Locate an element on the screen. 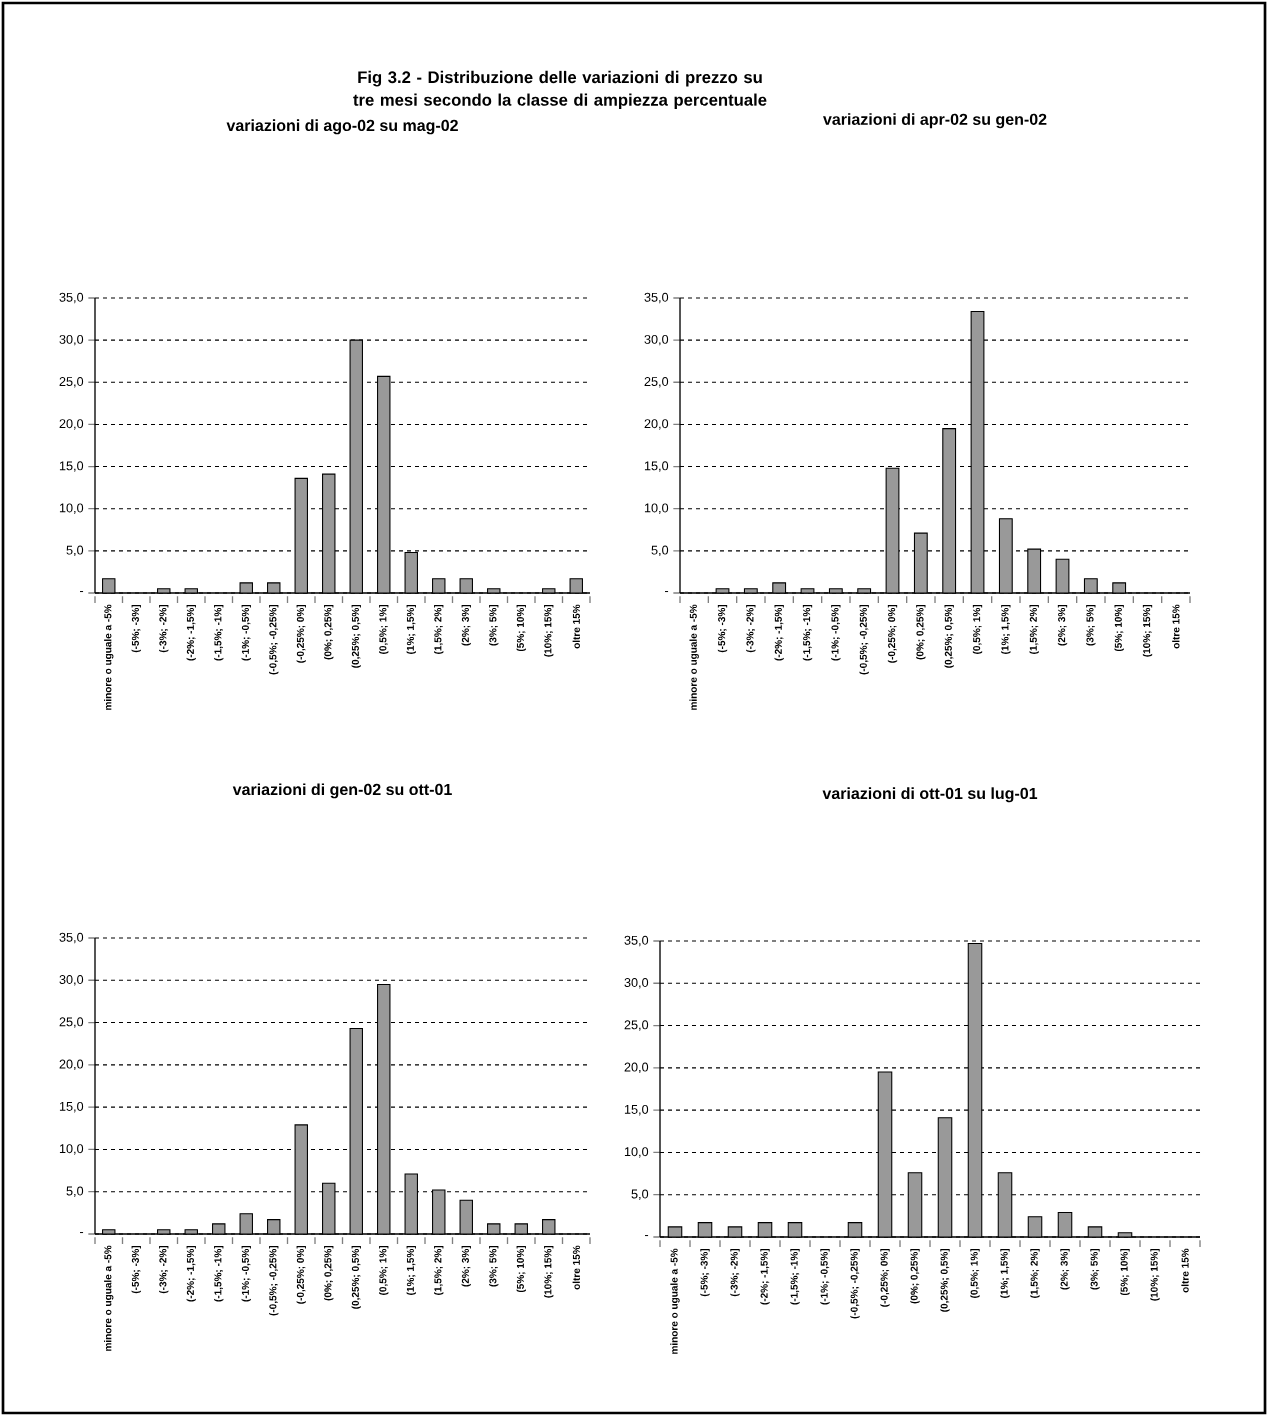 This screenshot has height=1416, width=1268. chart-title: variazioni di ott-01 su lug-01 is located at coordinates (930, 795).